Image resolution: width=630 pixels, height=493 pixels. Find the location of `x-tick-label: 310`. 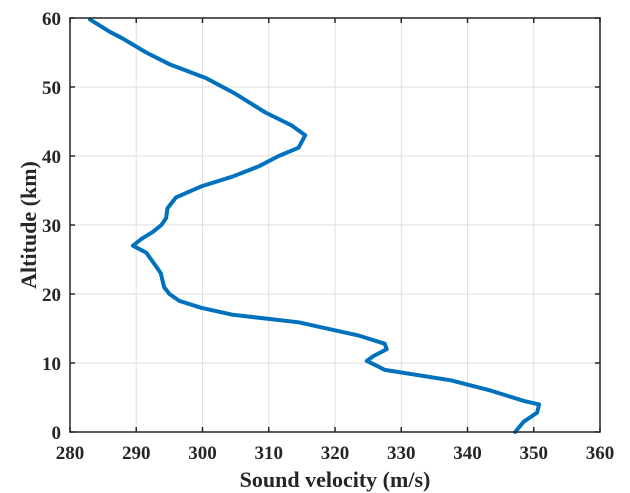

x-tick-label: 310 is located at coordinates (269, 453).